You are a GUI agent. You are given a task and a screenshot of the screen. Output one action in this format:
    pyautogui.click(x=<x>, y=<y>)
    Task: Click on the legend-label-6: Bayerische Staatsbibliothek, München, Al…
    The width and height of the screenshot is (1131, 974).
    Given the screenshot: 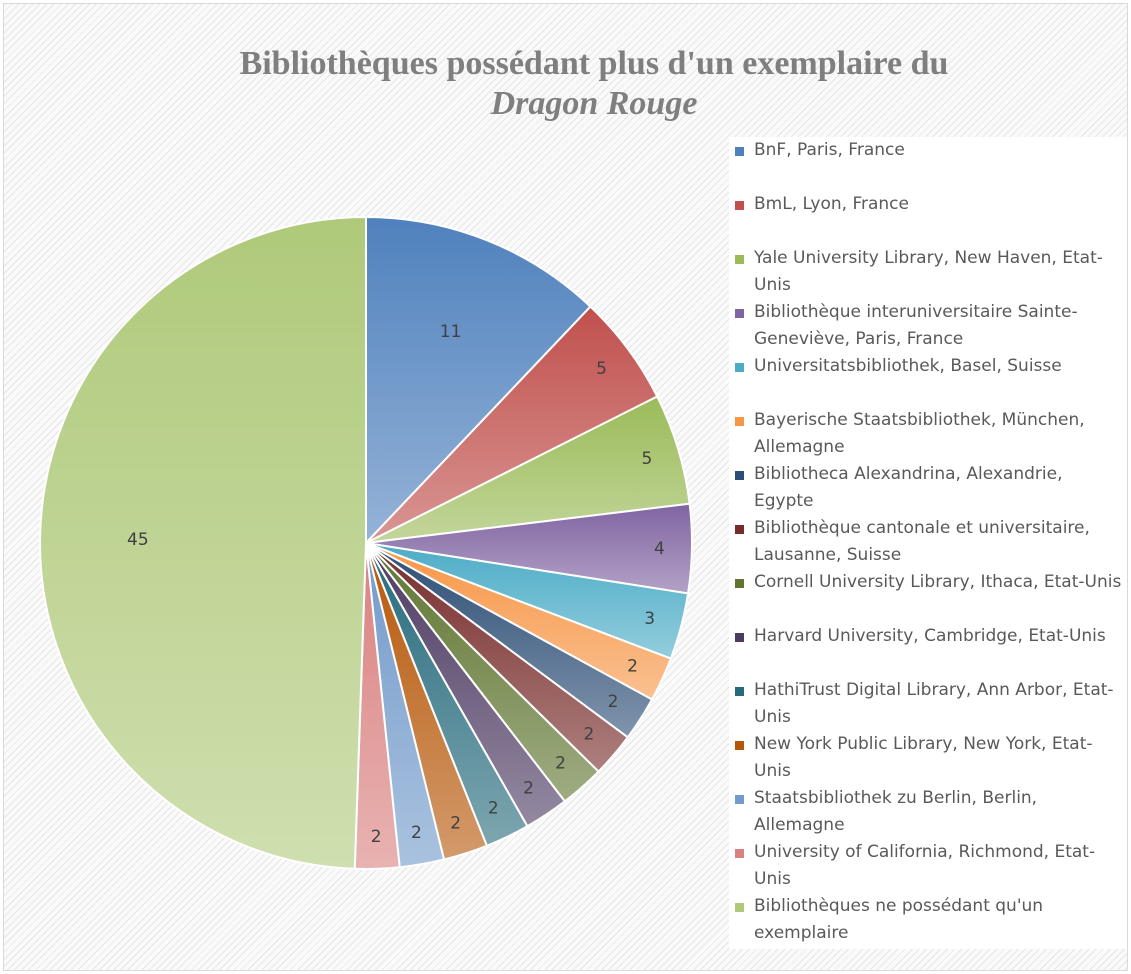 What is the action you would take?
    pyautogui.click(x=919, y=433)
    